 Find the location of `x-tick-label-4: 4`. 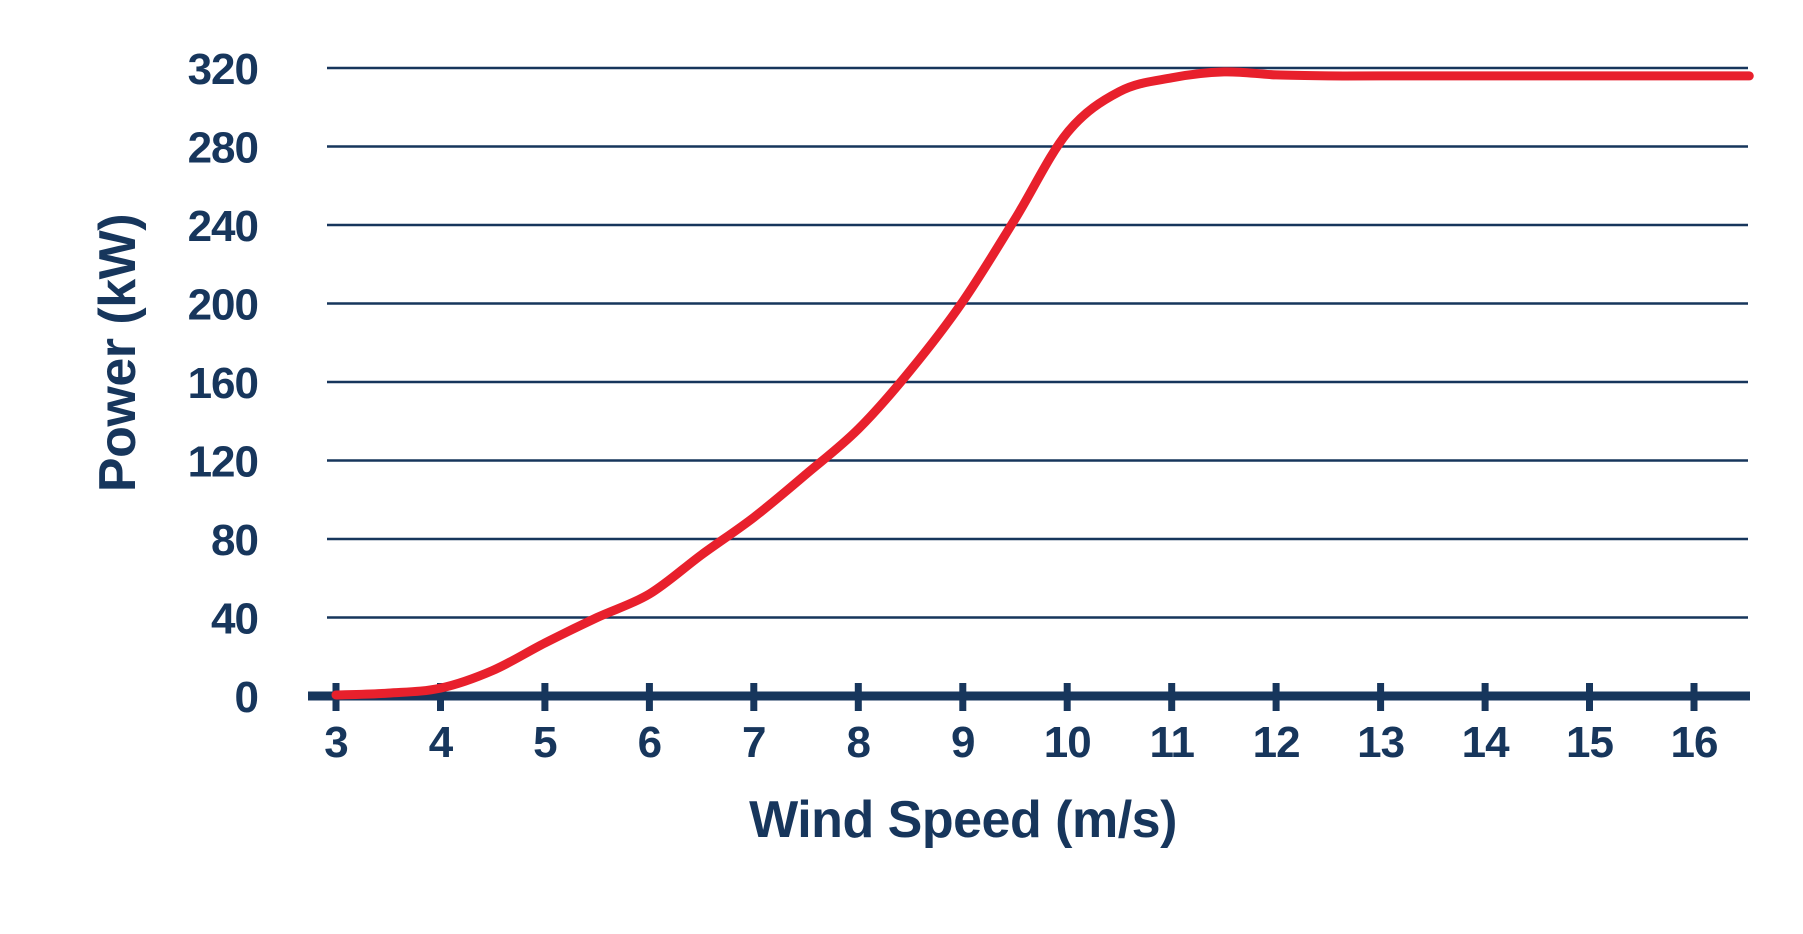

x-tick-label-4: 4 is located at coordinates (441, 742).